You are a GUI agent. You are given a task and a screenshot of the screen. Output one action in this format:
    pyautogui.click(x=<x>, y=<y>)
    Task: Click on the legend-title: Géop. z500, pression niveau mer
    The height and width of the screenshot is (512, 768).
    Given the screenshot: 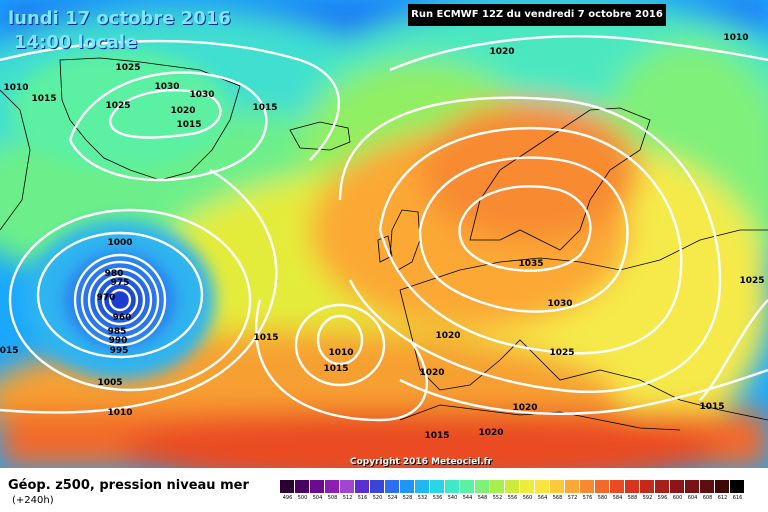 What is the action you would take?
    pyautogui.click(x=128, y=485)
    